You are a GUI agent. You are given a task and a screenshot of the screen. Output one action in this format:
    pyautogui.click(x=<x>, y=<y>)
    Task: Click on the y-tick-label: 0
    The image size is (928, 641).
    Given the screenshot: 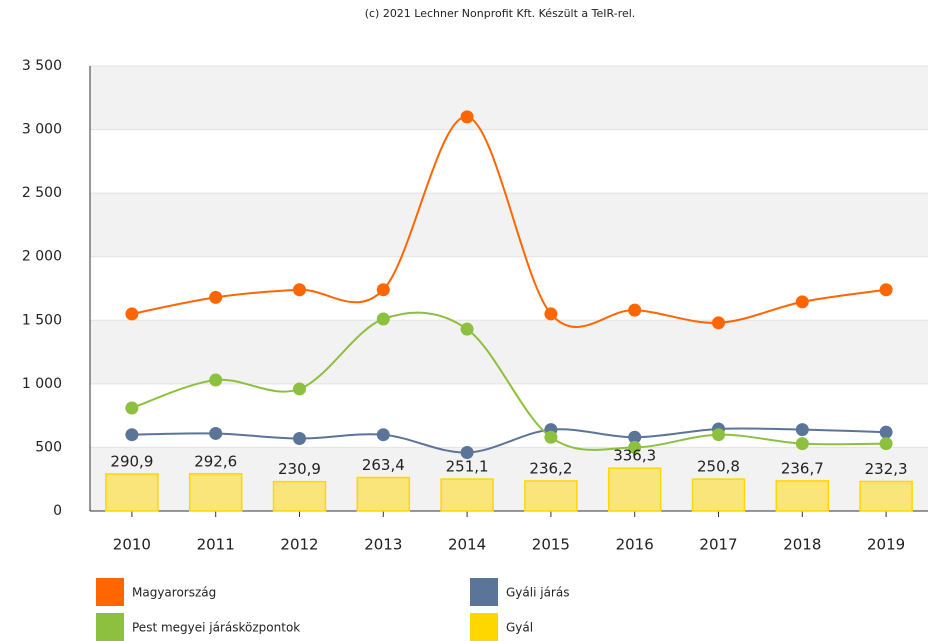 What is the action you would take?
    pyautogui.click(x=57, y=511)
    